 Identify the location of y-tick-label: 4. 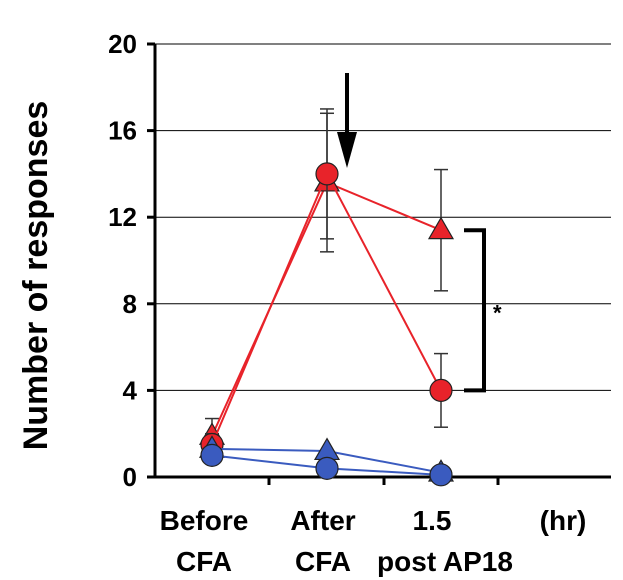
(130, 390).